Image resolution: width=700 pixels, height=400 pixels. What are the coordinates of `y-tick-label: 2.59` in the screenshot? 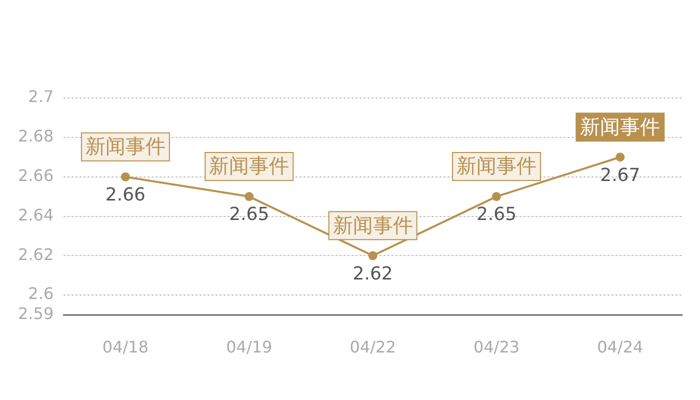 It's located at (36, 313).